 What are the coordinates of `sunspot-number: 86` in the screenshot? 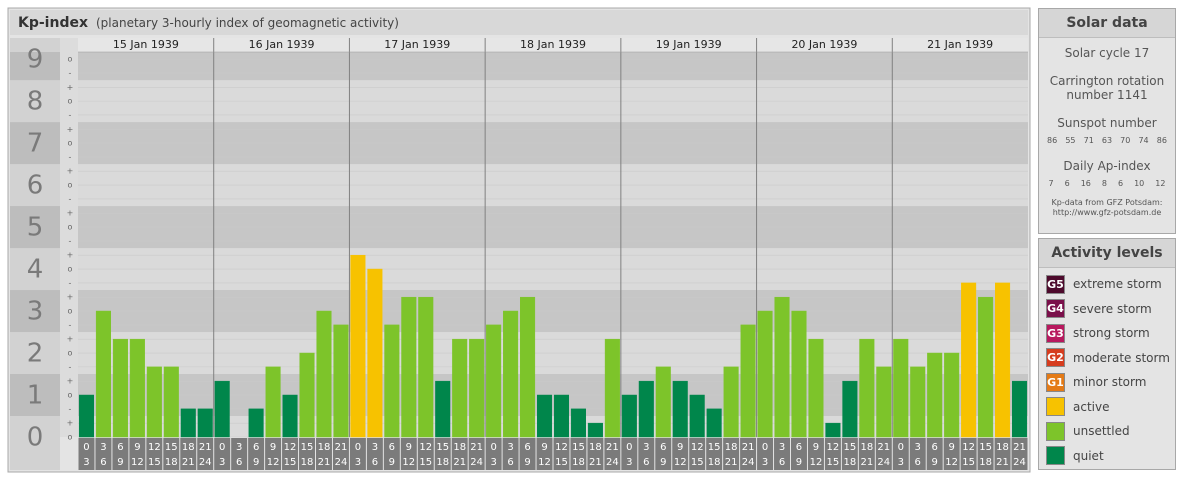 It's located at (1161, 140).